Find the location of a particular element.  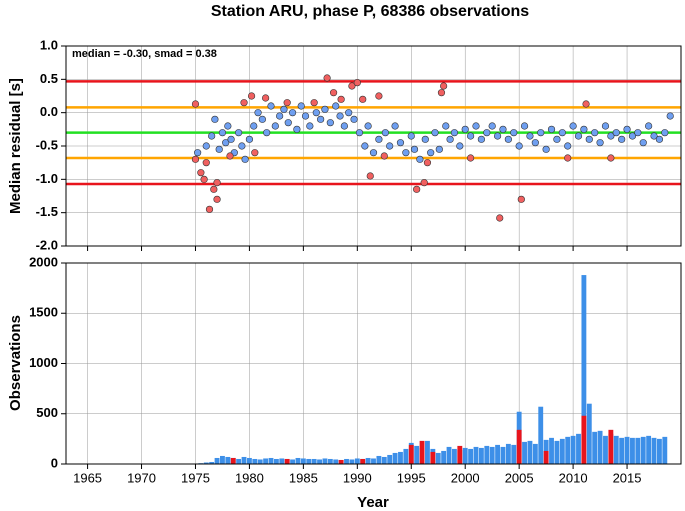

y-tick-label: 0.0 is located at coordinates (49, 111).